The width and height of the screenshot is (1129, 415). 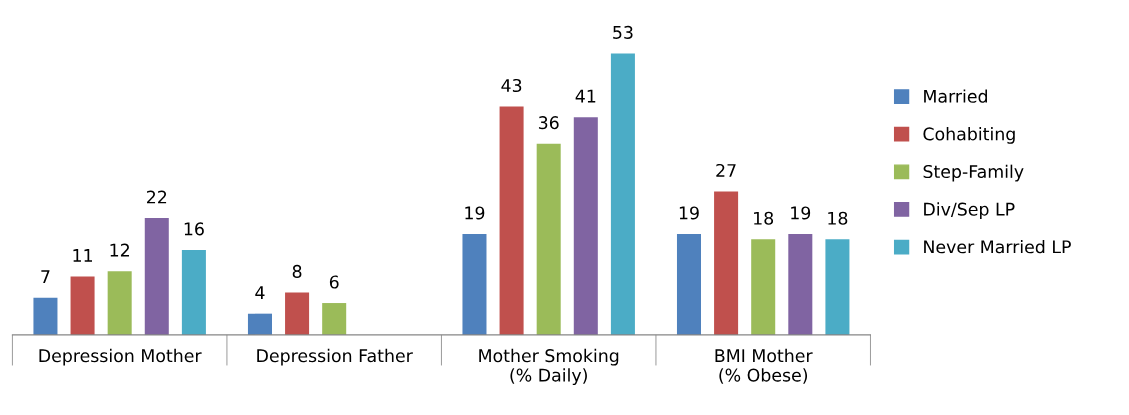 What do you see at coordinates (511, 85) in the screenshot?
I see `data-label: 43` at bounding box center [511, 85].